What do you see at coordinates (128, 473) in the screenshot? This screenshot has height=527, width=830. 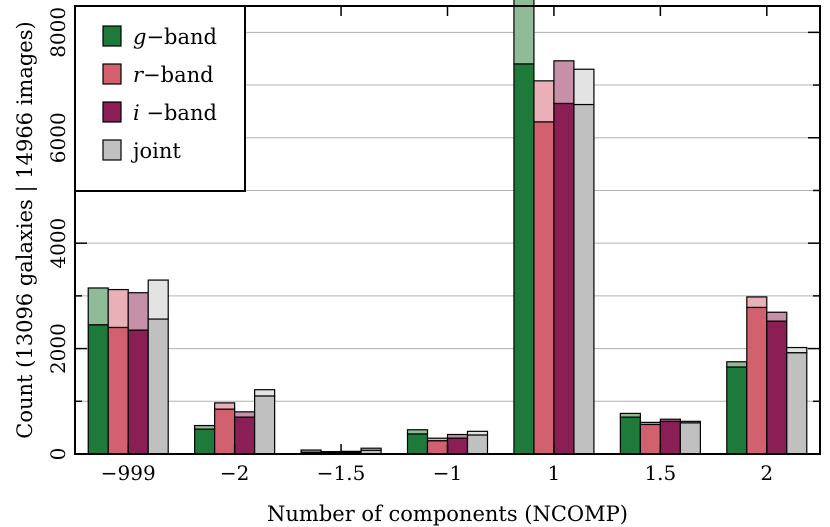 I see `x-tick-label: −999` at bounding box center [128, 473].